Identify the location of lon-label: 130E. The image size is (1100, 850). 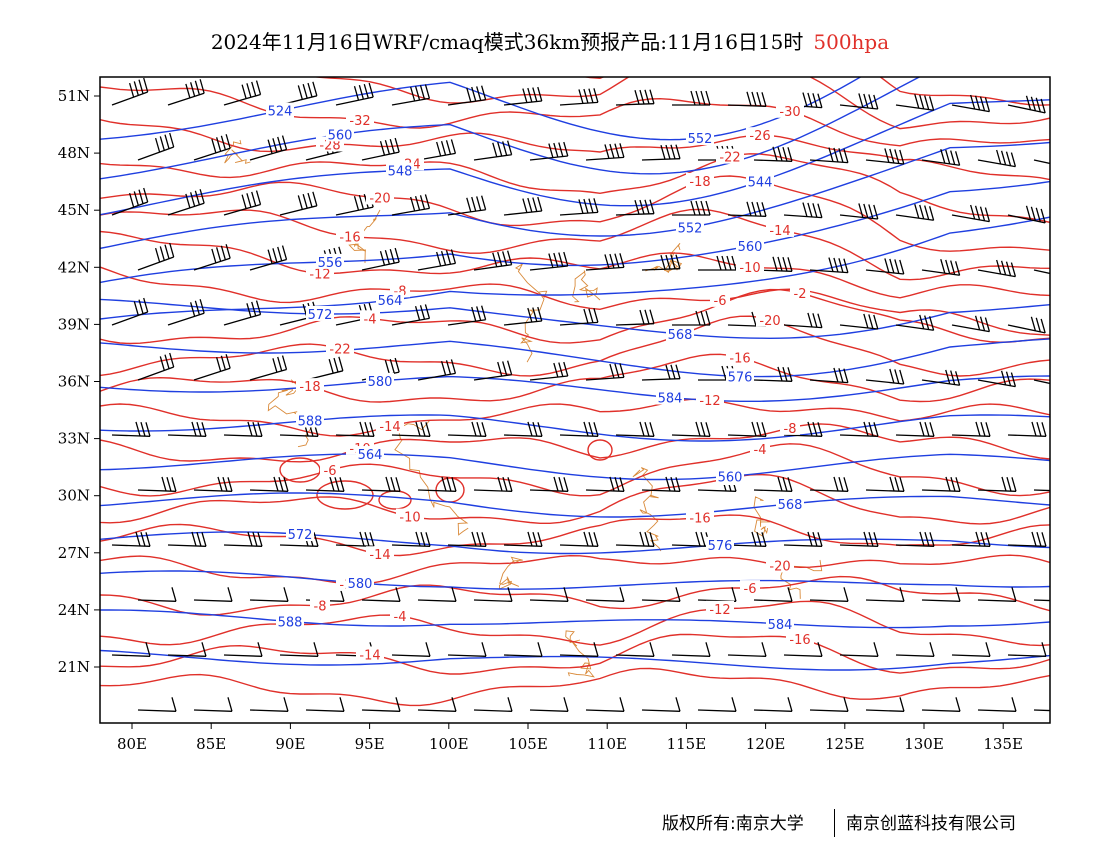
(924, 744).